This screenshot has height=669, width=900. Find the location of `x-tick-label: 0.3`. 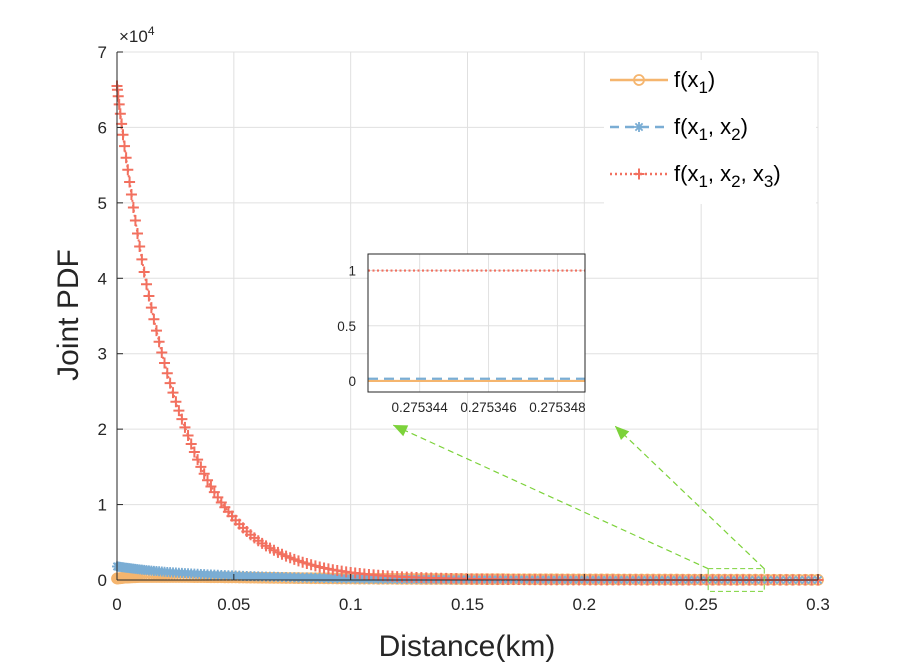

x-tick-label: 0.3 is located at coordinates (818, 604).